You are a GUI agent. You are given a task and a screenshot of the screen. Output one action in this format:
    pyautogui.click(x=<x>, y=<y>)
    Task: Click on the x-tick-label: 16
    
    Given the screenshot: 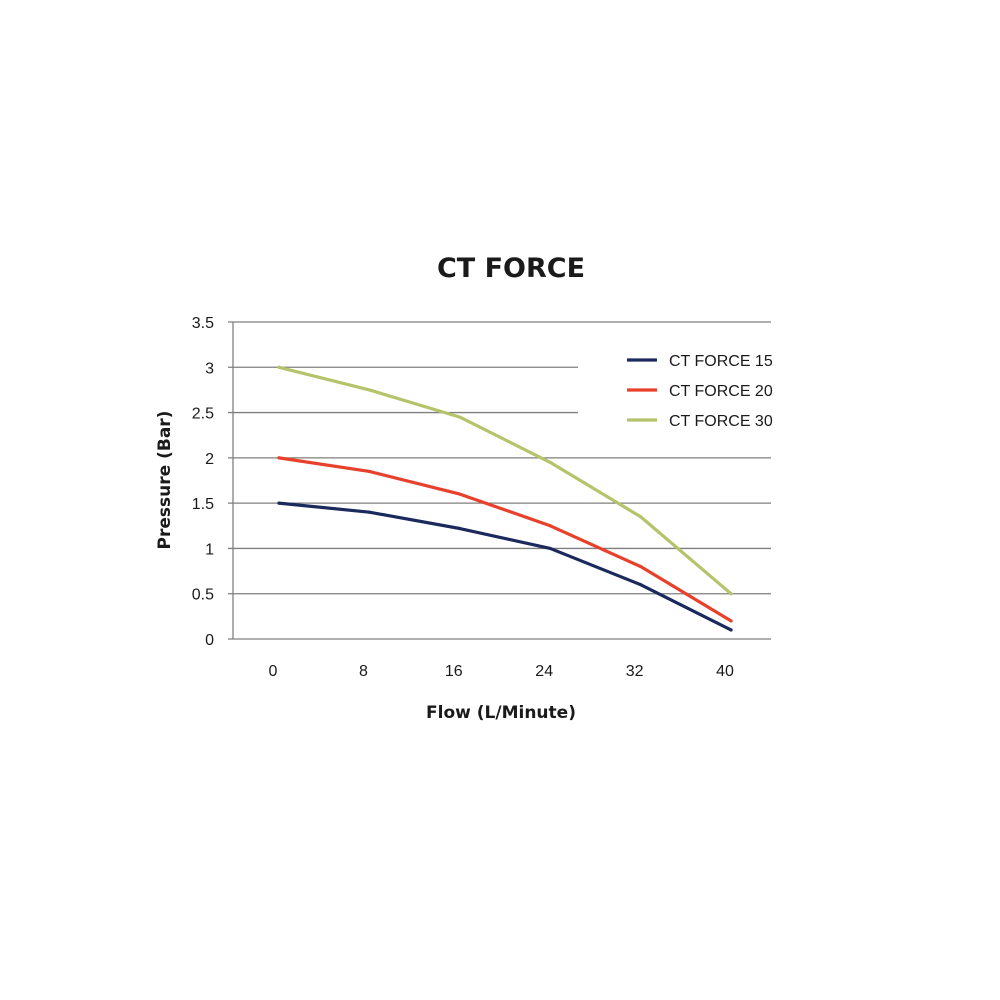 What is the action you would take?
    pyautogui.click(x=454, y=671)
    